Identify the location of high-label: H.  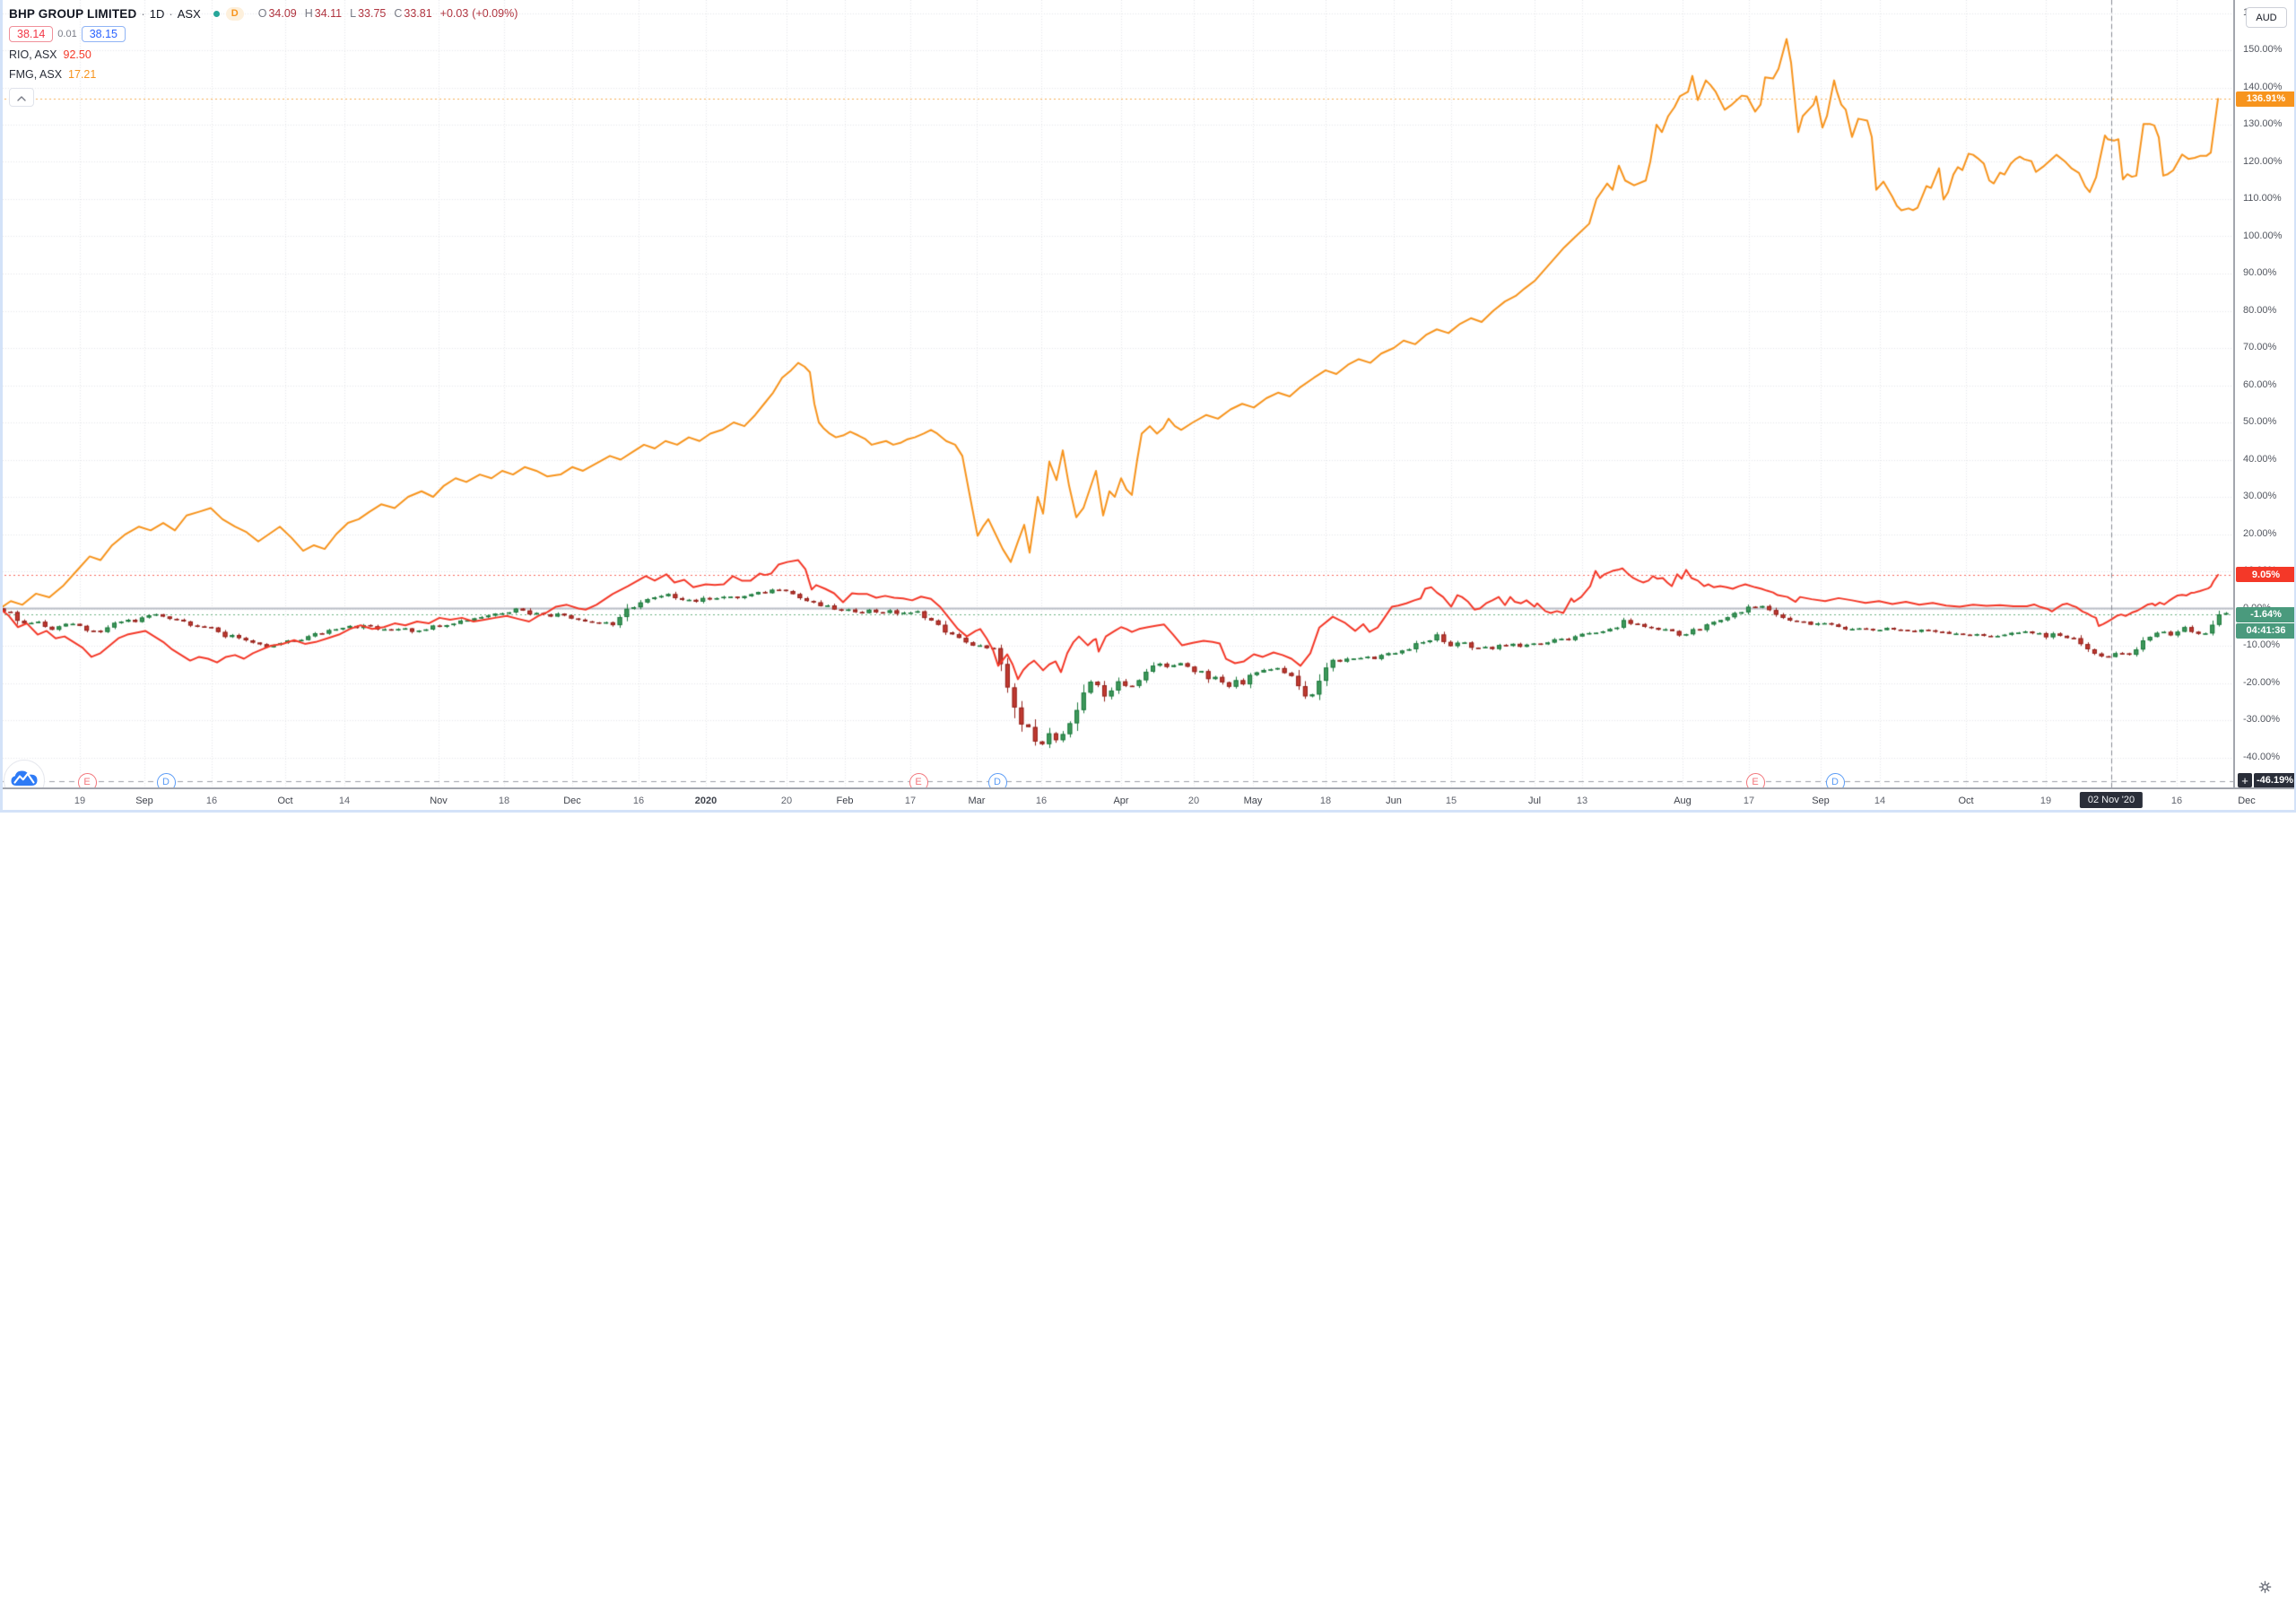
(308, 13).